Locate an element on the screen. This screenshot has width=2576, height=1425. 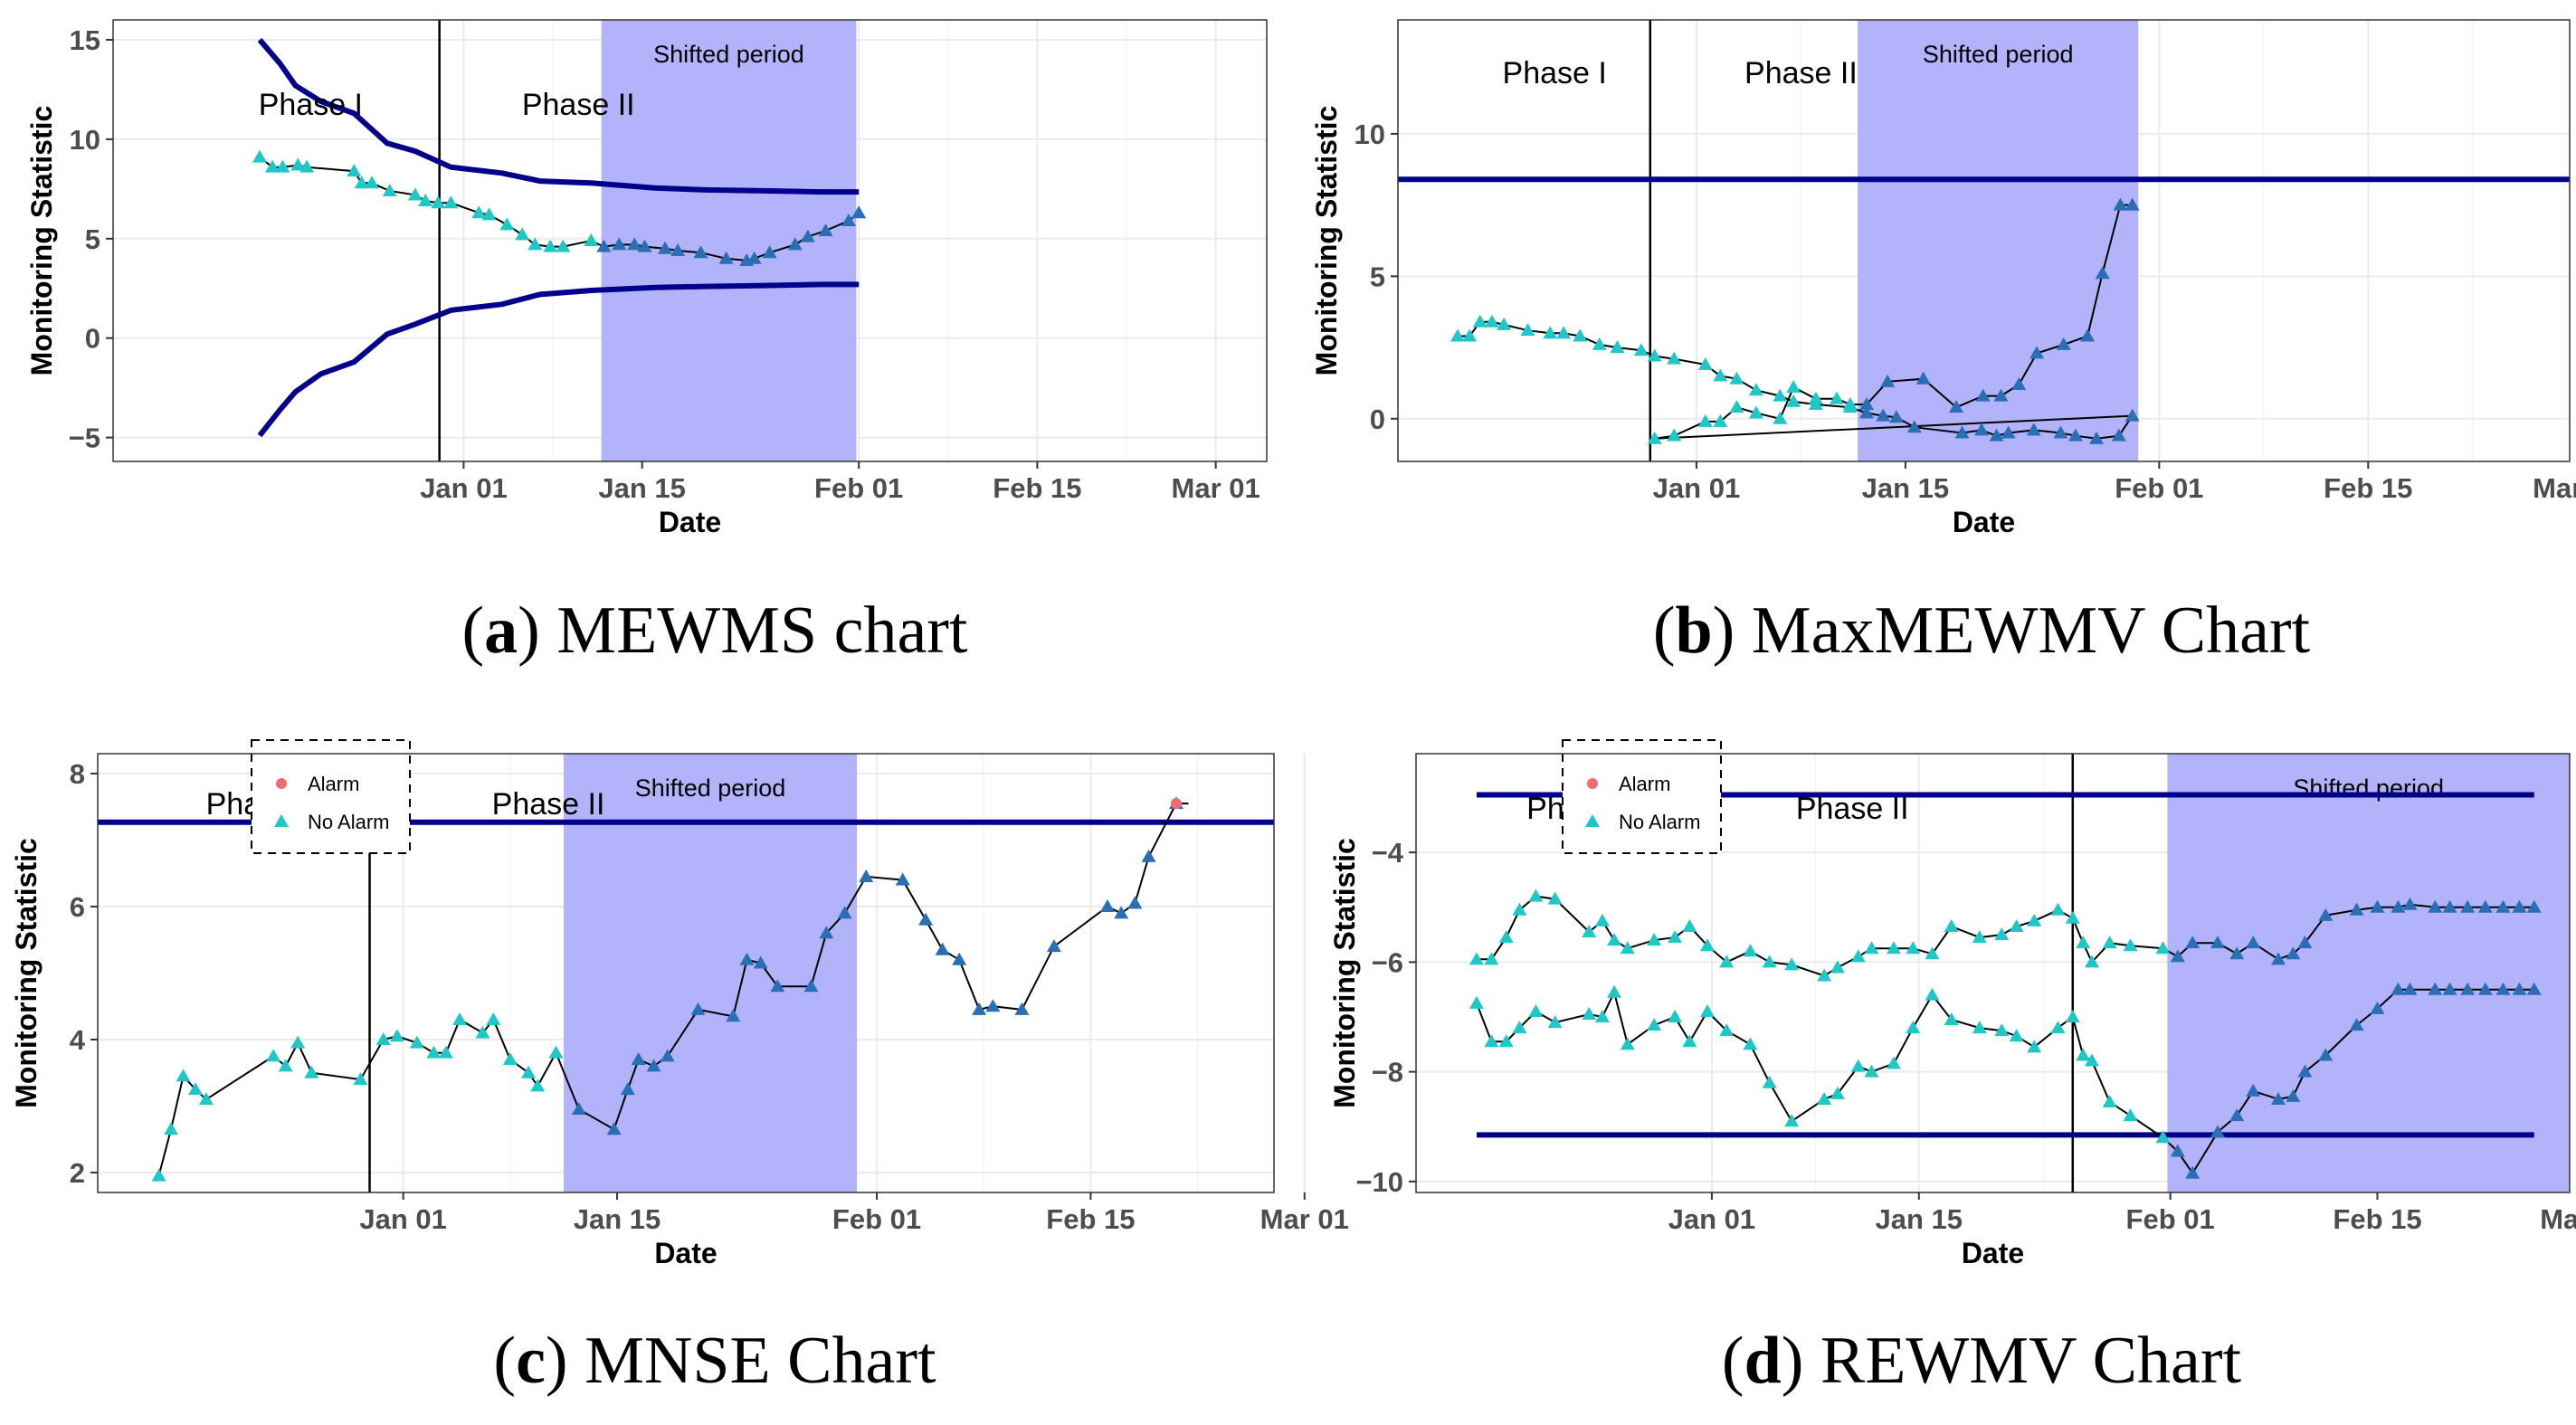
y-tick-label: 4 is located at coordinates (78, 1040).